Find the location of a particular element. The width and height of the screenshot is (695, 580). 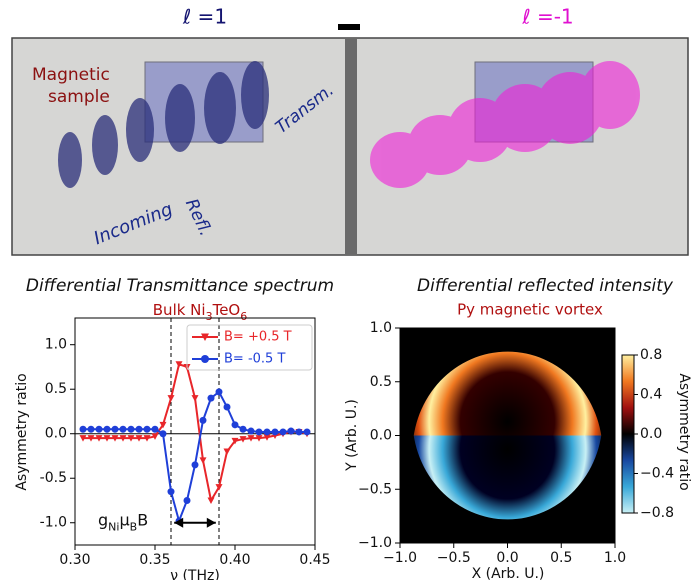

x-axis-label: X (Arb. U.) is located at coordinates (508, 573).